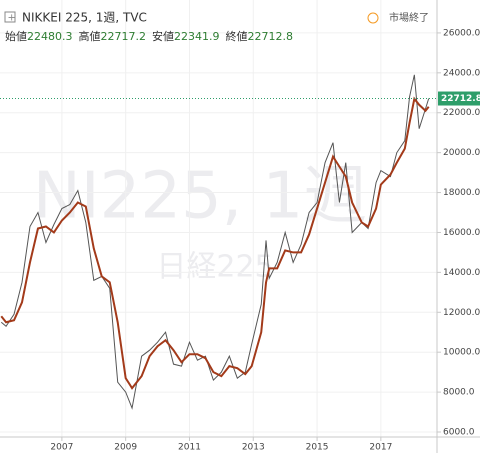  What do you see at coordinates (461, 113) in the screenshot?
I see `y-tick-label: 22000.0` at bounding box center [461, 113].